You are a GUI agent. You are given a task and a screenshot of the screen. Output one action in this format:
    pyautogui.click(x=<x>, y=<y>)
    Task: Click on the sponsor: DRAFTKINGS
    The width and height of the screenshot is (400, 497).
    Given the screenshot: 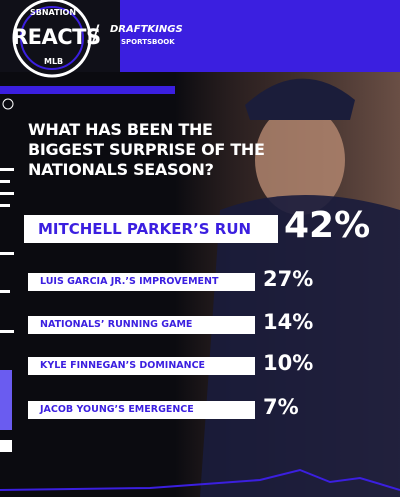 What is the action you would take?
    pyautogui.click(x=146, y=29)
    